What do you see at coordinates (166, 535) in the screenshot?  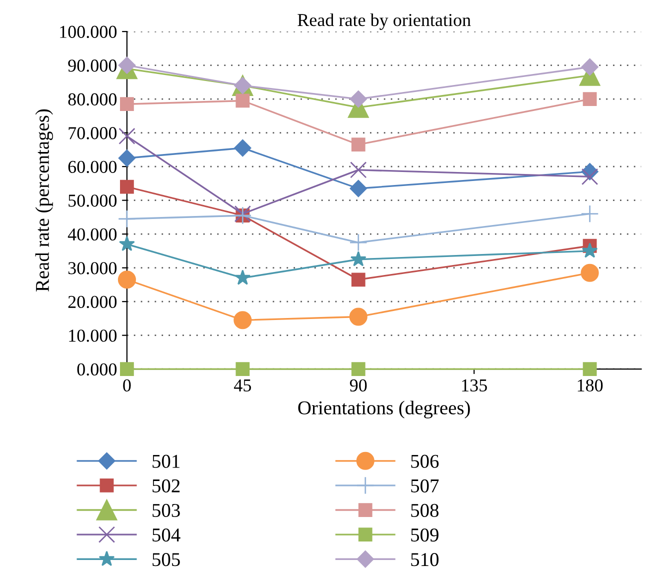 I see `legend-label: 504` at bounding box center [166, 535].